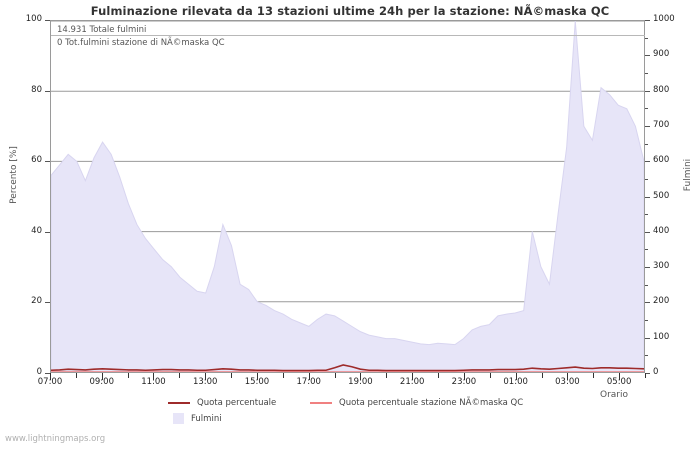 The height and width of the screenshot is (450, 700). What do you see at coordinates (661, 266) in the screenshot?
I see `y-tick-right-300: 300` at bounding box center [661, 266].